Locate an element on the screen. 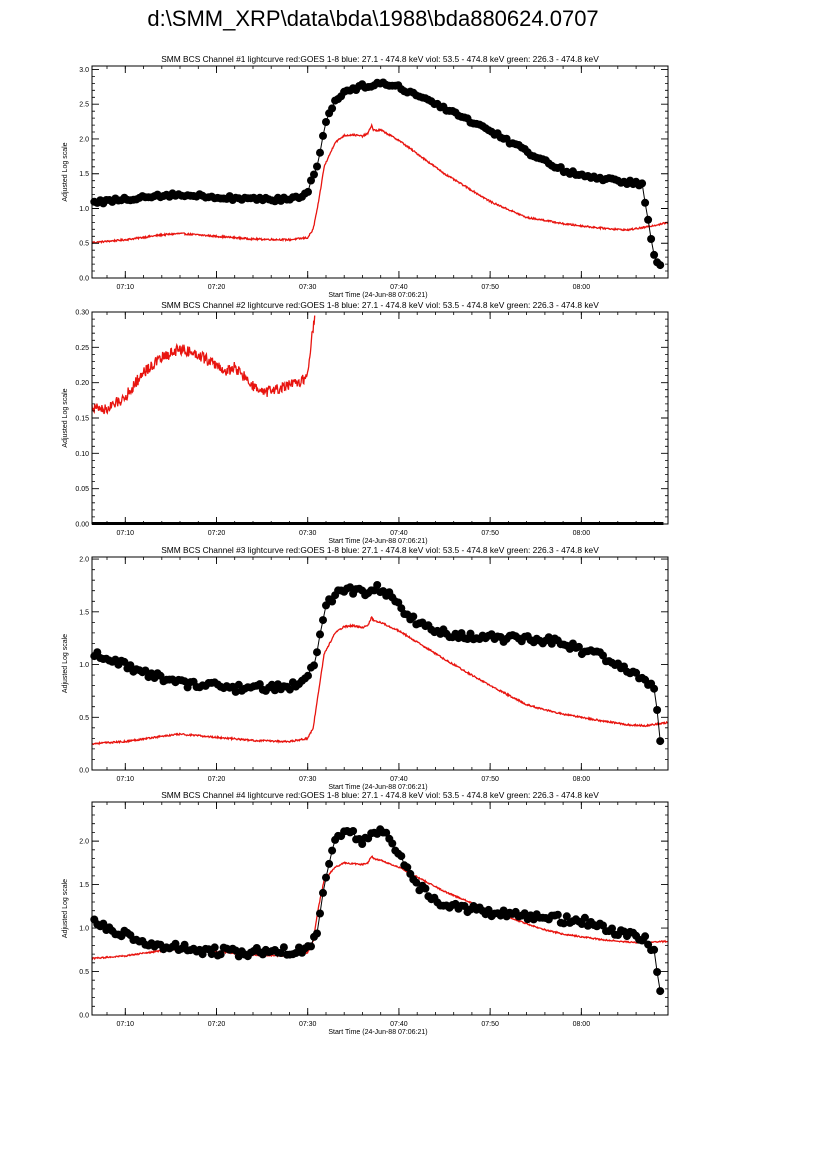 The image size is (826, 1169). y-axis-label-2: Adjusted Log scale is located at coordinates (65, 417).